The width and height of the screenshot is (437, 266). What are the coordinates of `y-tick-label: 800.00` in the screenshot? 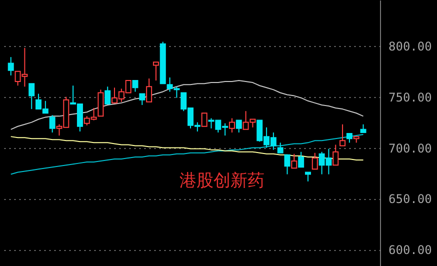 It's located at (410, 46).